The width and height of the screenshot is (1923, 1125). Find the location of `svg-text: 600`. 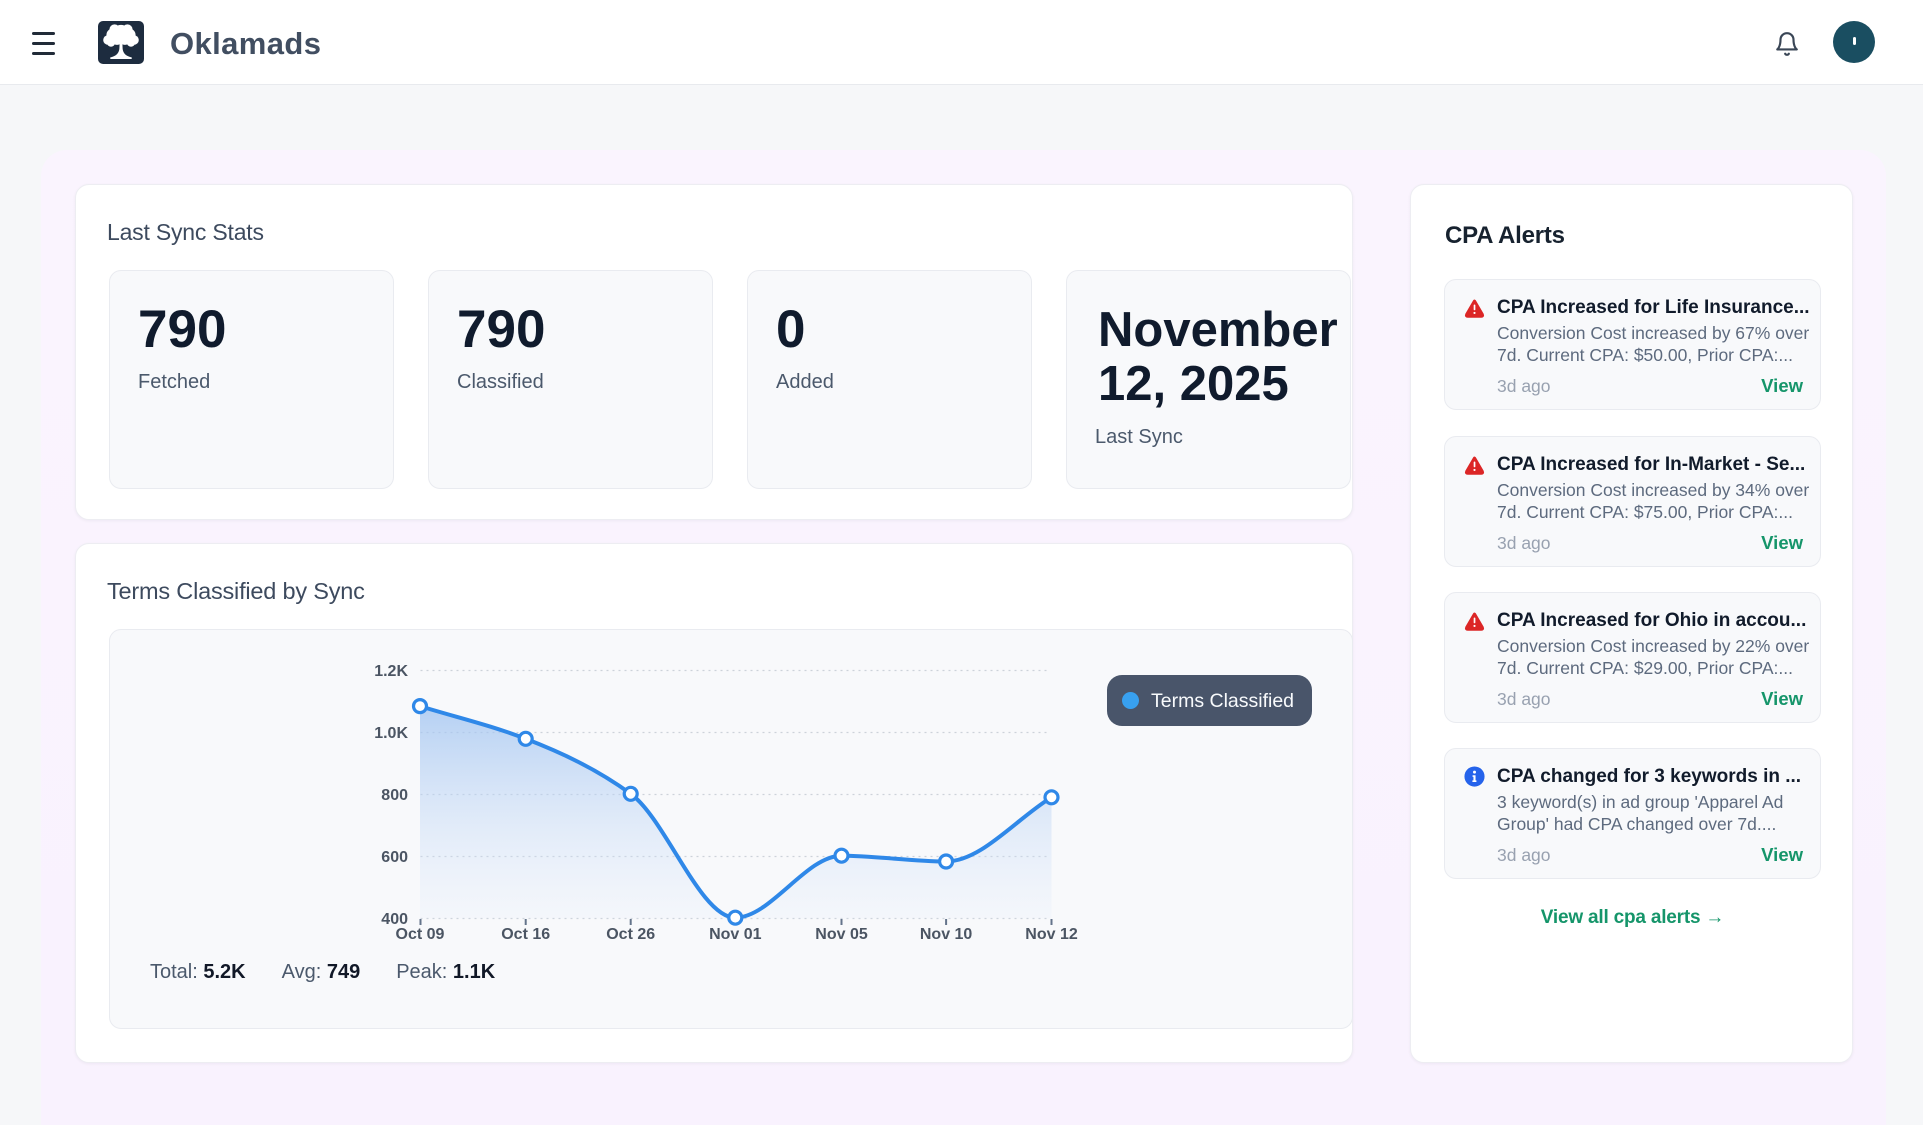

svg-text: 600 is located at coordinates (394, 857).